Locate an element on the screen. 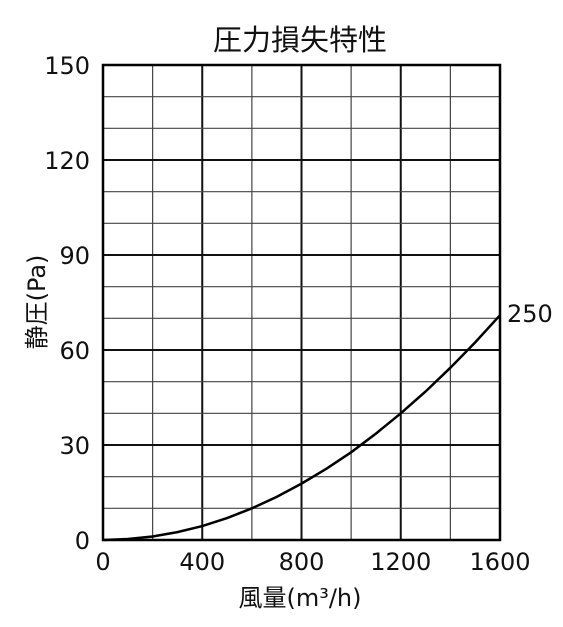 This screenshot has width=563, height=627. y-tick-label: 30 is located at coordinates (74, 446).